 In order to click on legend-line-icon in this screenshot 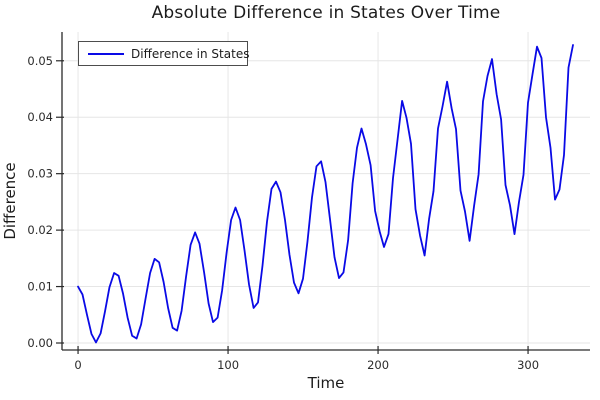, I will do `click(106, 53)`.